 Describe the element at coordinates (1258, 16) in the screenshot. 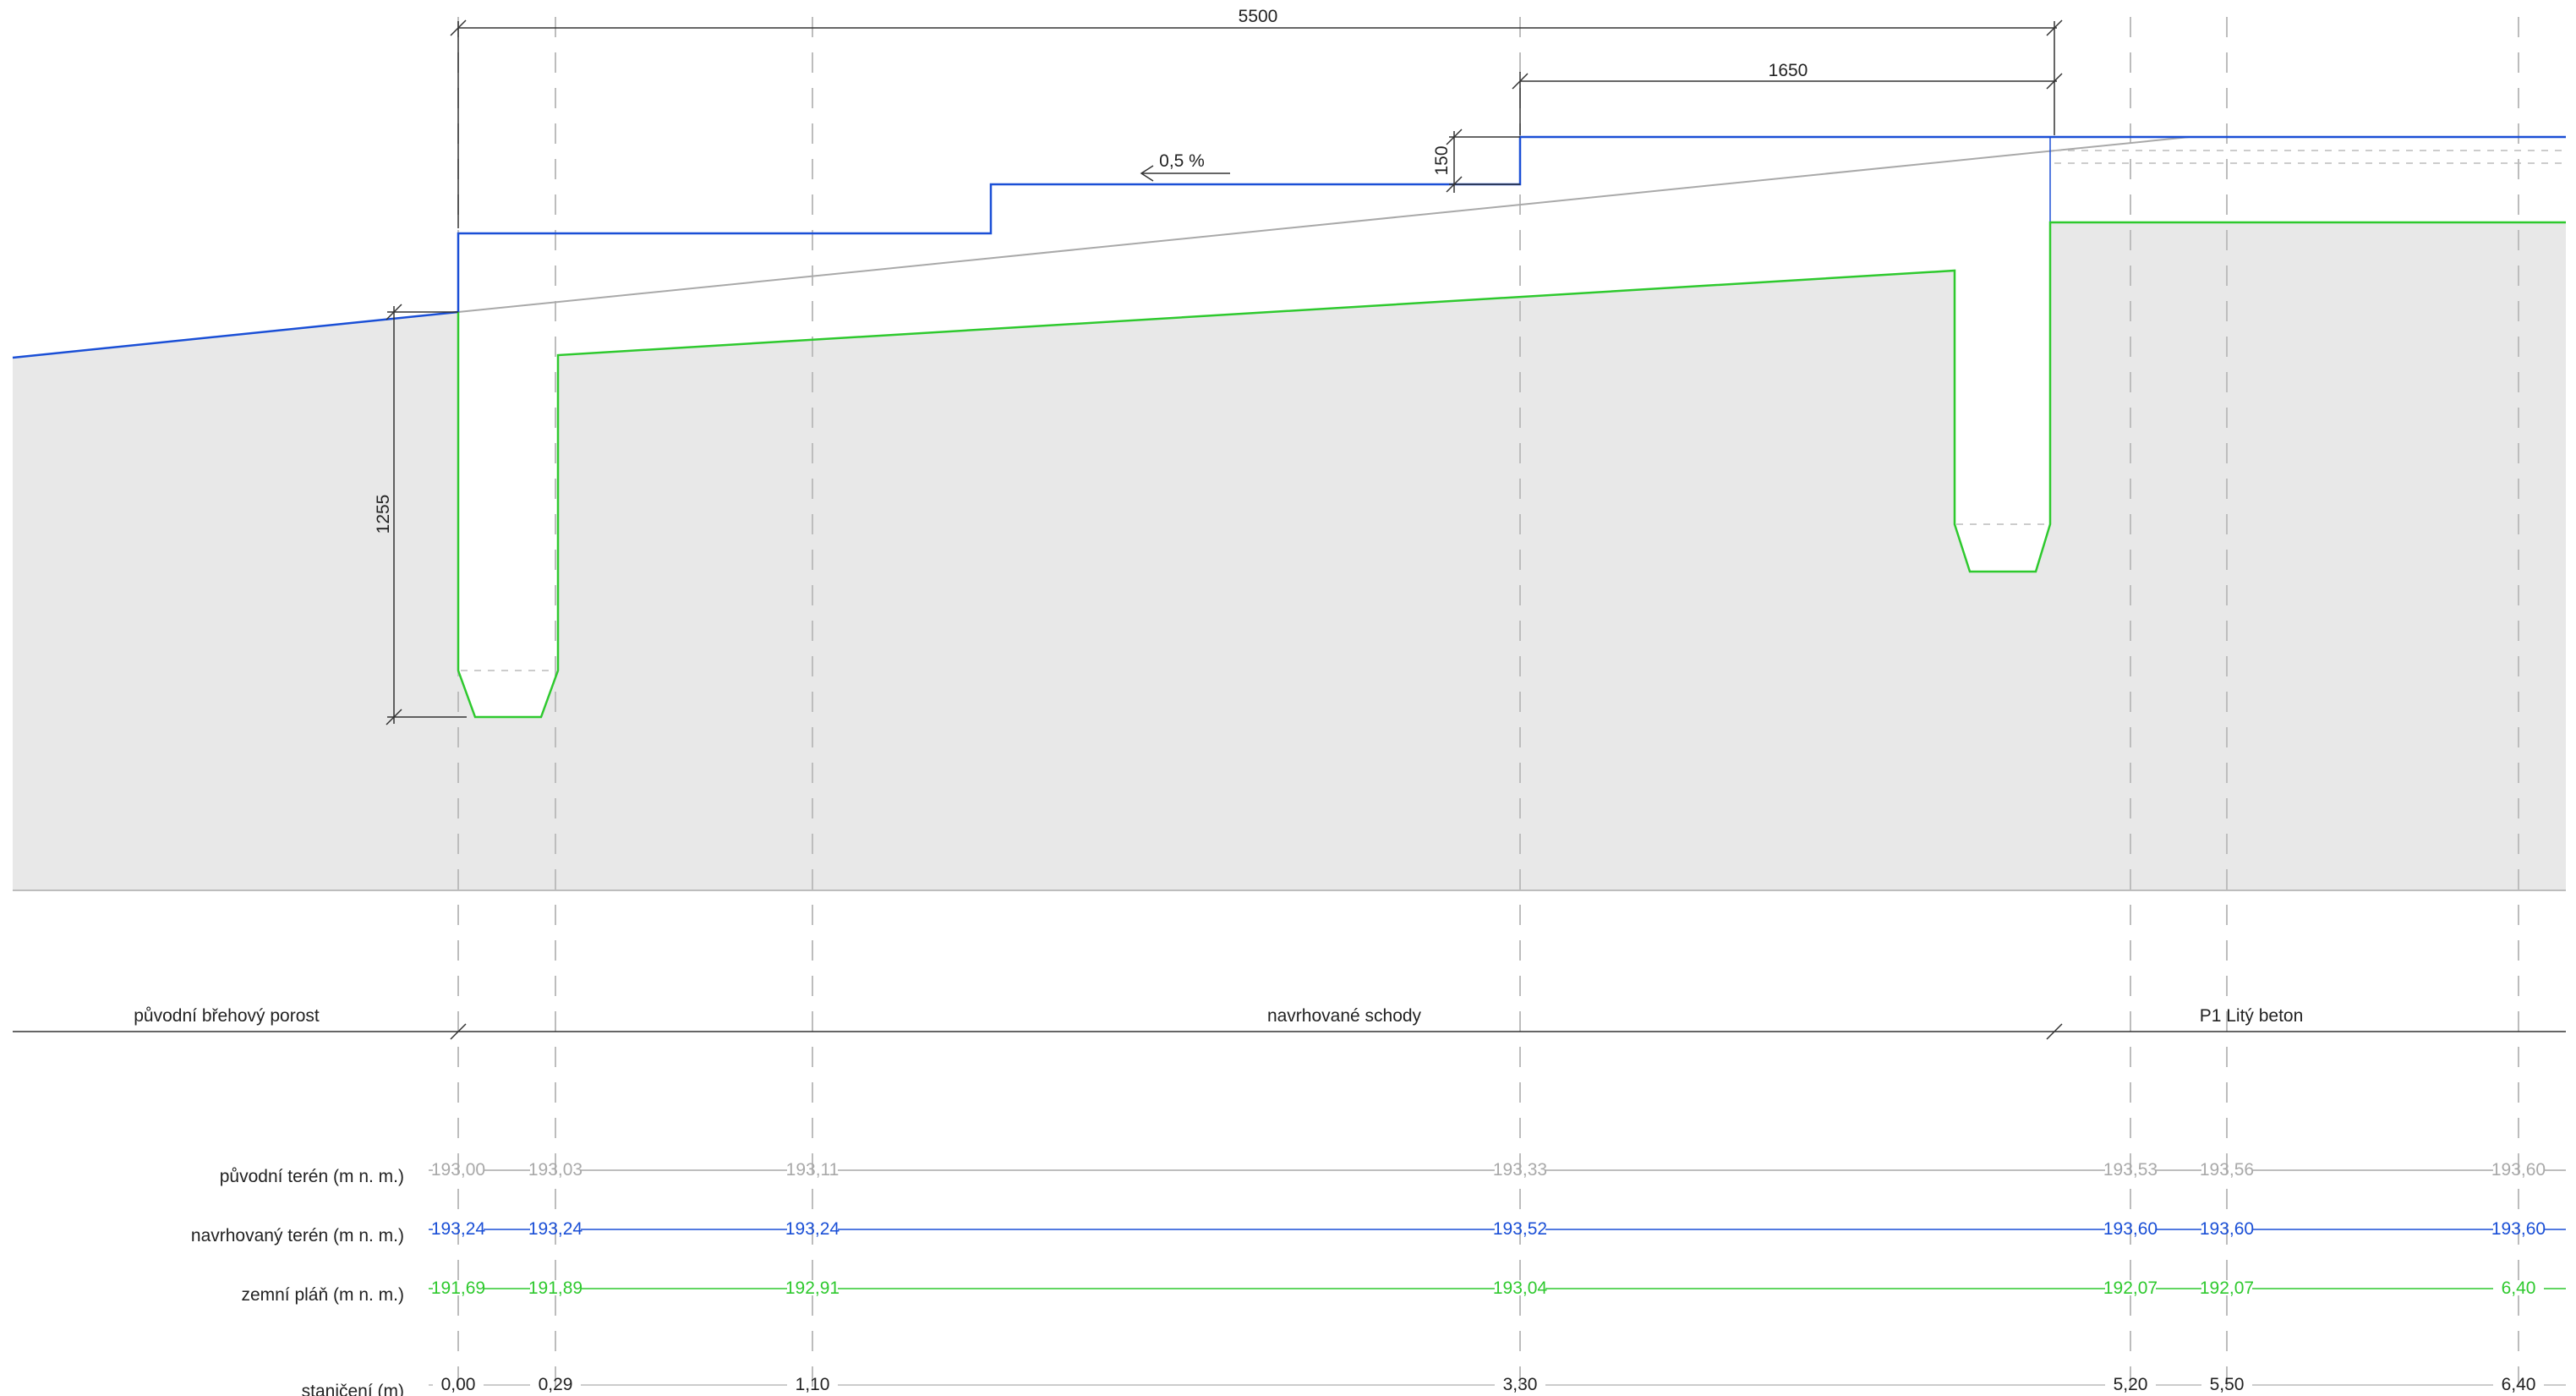

I see `dimension-total-width: 5500` at that location.